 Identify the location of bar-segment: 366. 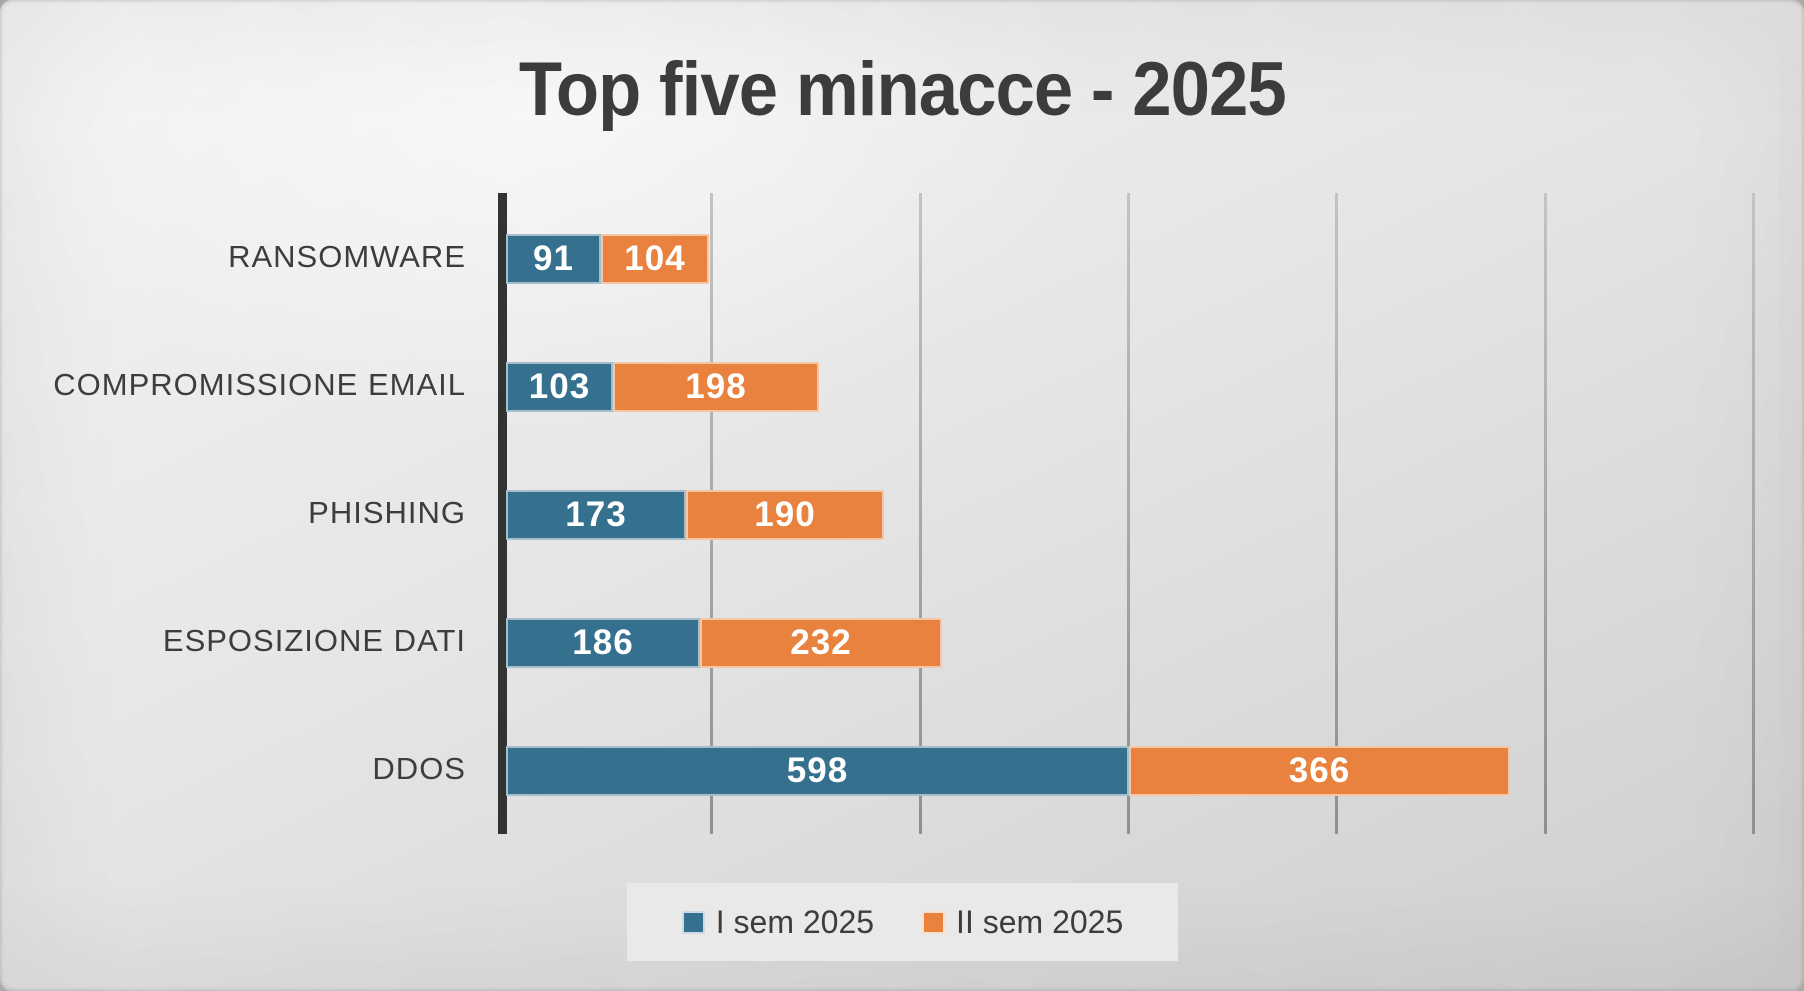
(1319, 771).